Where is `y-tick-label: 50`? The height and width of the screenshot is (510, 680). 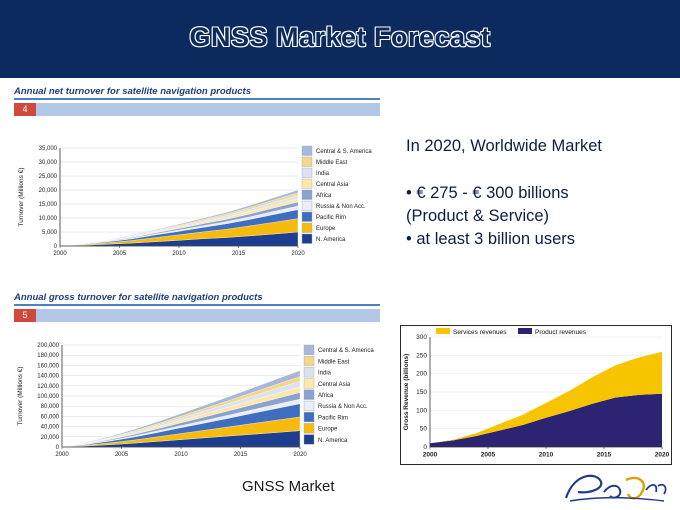 y-tick-label: 50 is located at coordinates (424, 429).